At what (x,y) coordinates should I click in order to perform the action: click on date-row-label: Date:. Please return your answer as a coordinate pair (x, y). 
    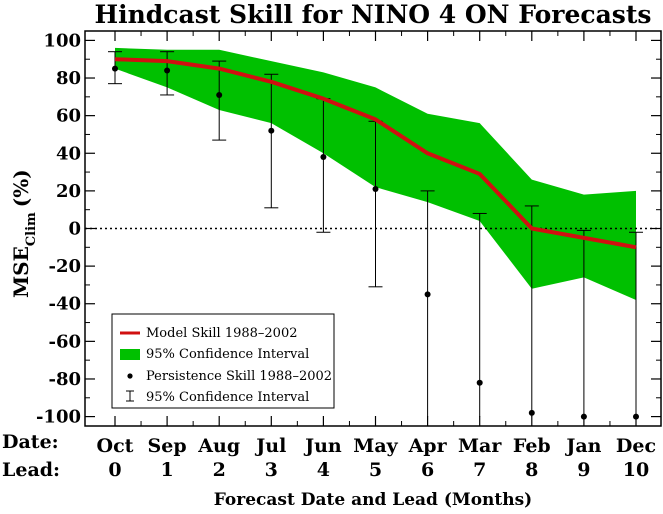
    Looking at the image, I should click on (30, 442).